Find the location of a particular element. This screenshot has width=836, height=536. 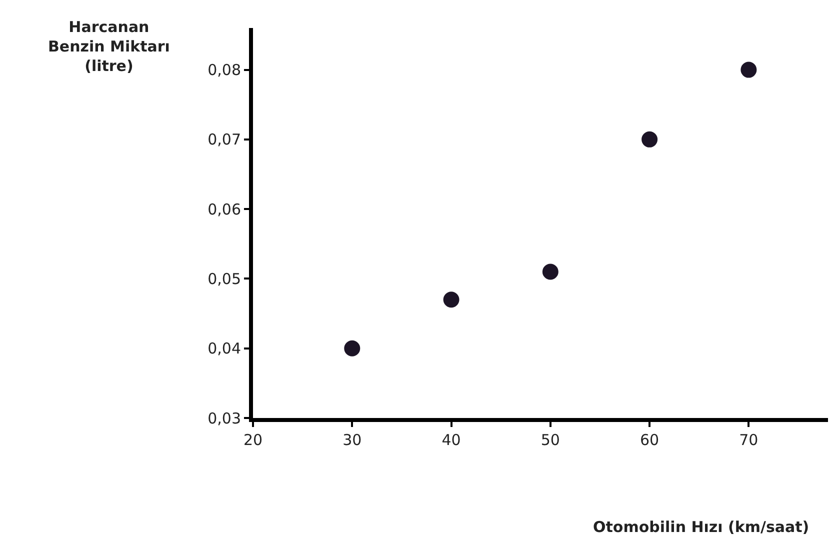

x-axis-title: Otomobilin Hızı (km/saat) is located at coordinates (701, 527).